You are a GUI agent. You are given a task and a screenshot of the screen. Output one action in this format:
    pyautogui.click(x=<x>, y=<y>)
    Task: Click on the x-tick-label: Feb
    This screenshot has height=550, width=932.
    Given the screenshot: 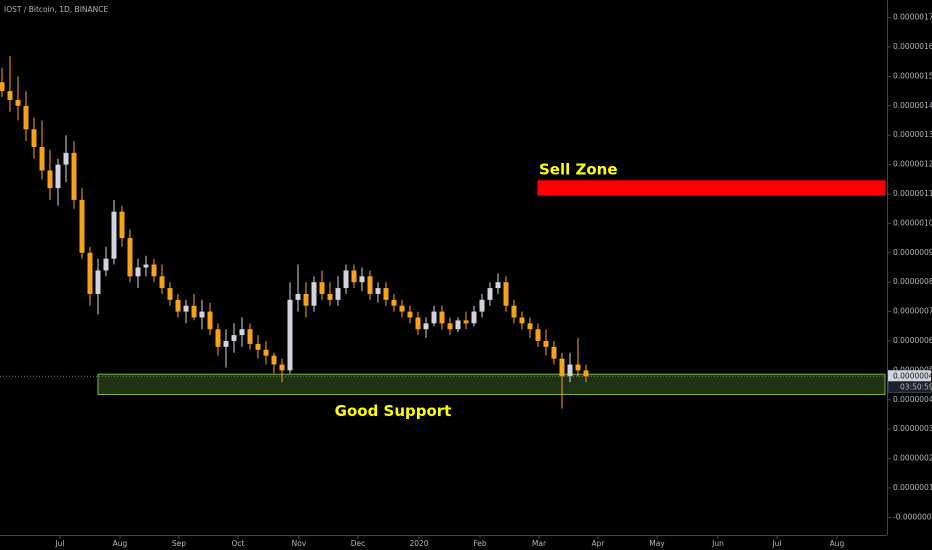 What is the action you would take?
    pyautogui.click(x=480, y=543)
    